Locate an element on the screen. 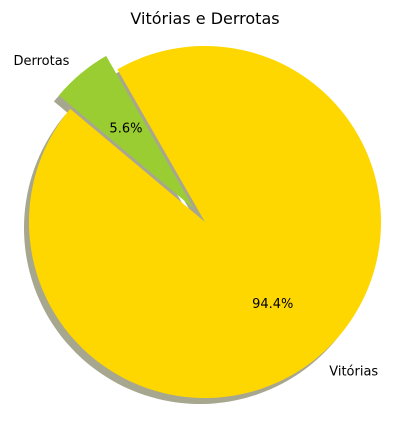 This screenshot has height=427, width=409. pct-label-derrotas: 5.6% is located at coordinates (125, 129).